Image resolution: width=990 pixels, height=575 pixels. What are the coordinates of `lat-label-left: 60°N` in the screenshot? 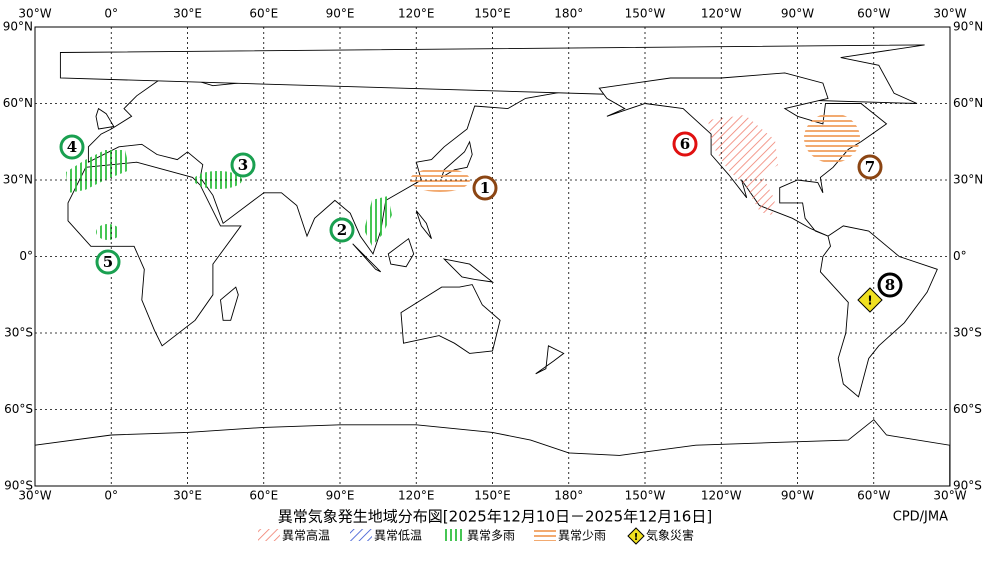 It's located at (18, 103).